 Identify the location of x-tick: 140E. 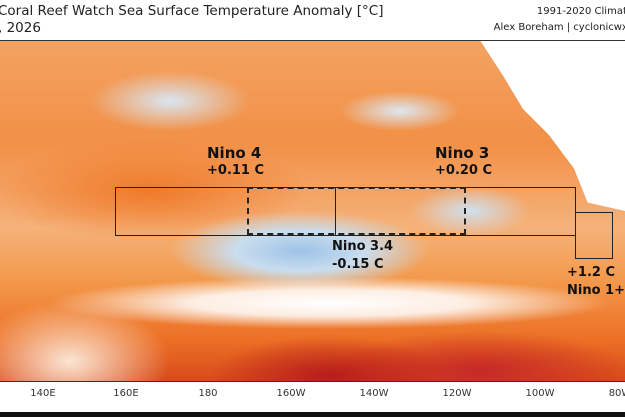
(43, 393).